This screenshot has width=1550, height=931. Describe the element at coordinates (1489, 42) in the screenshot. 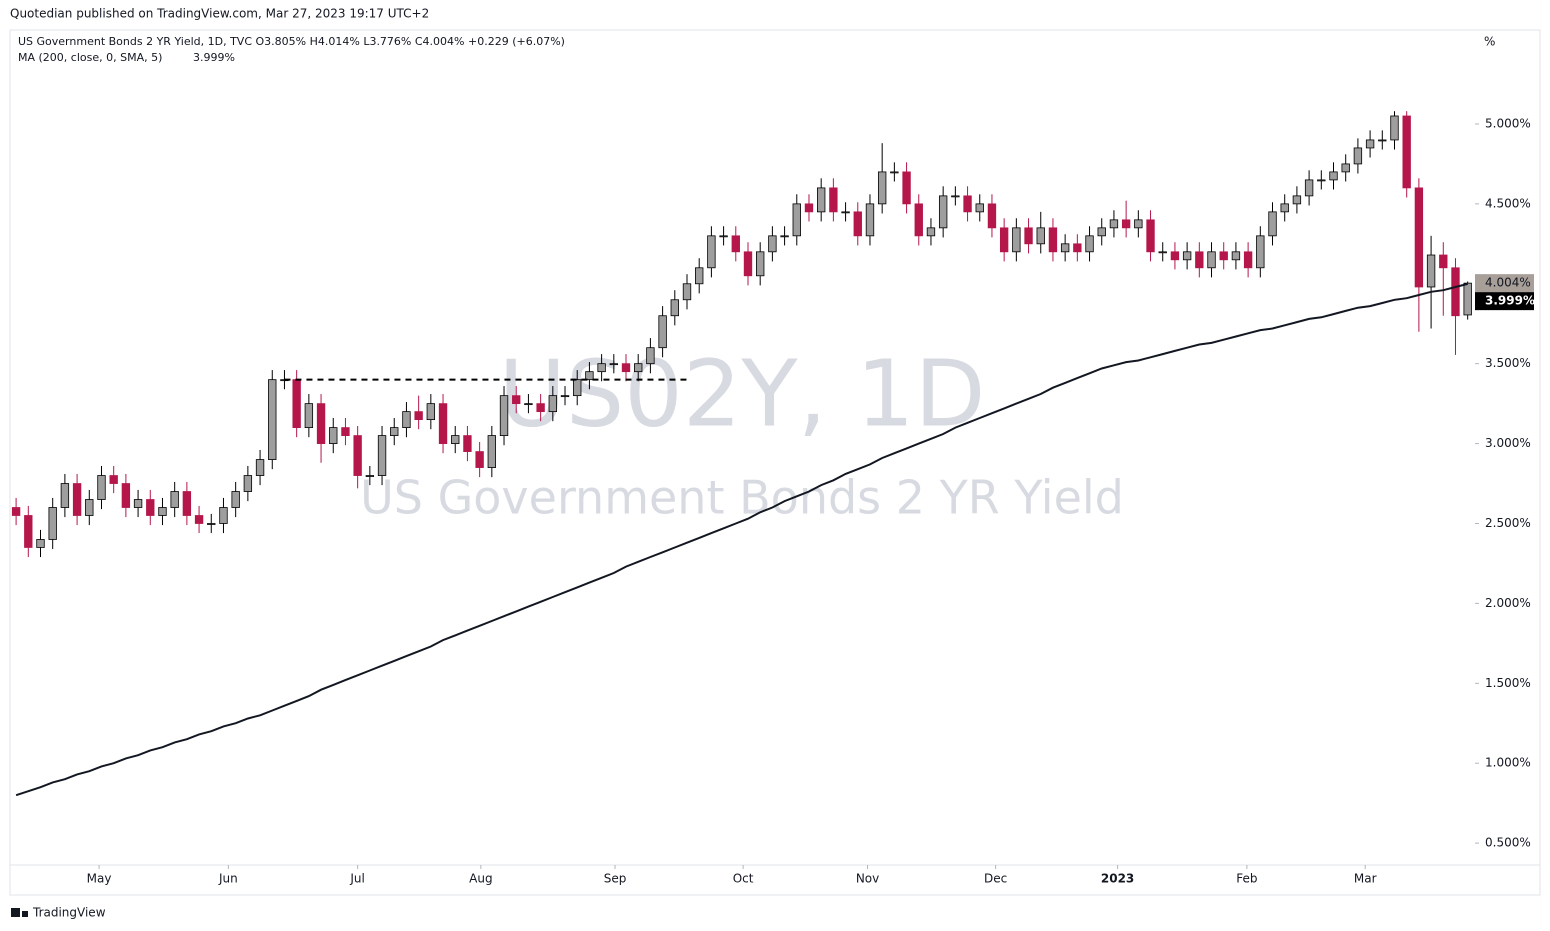

I see `y-unit: %` at that location.